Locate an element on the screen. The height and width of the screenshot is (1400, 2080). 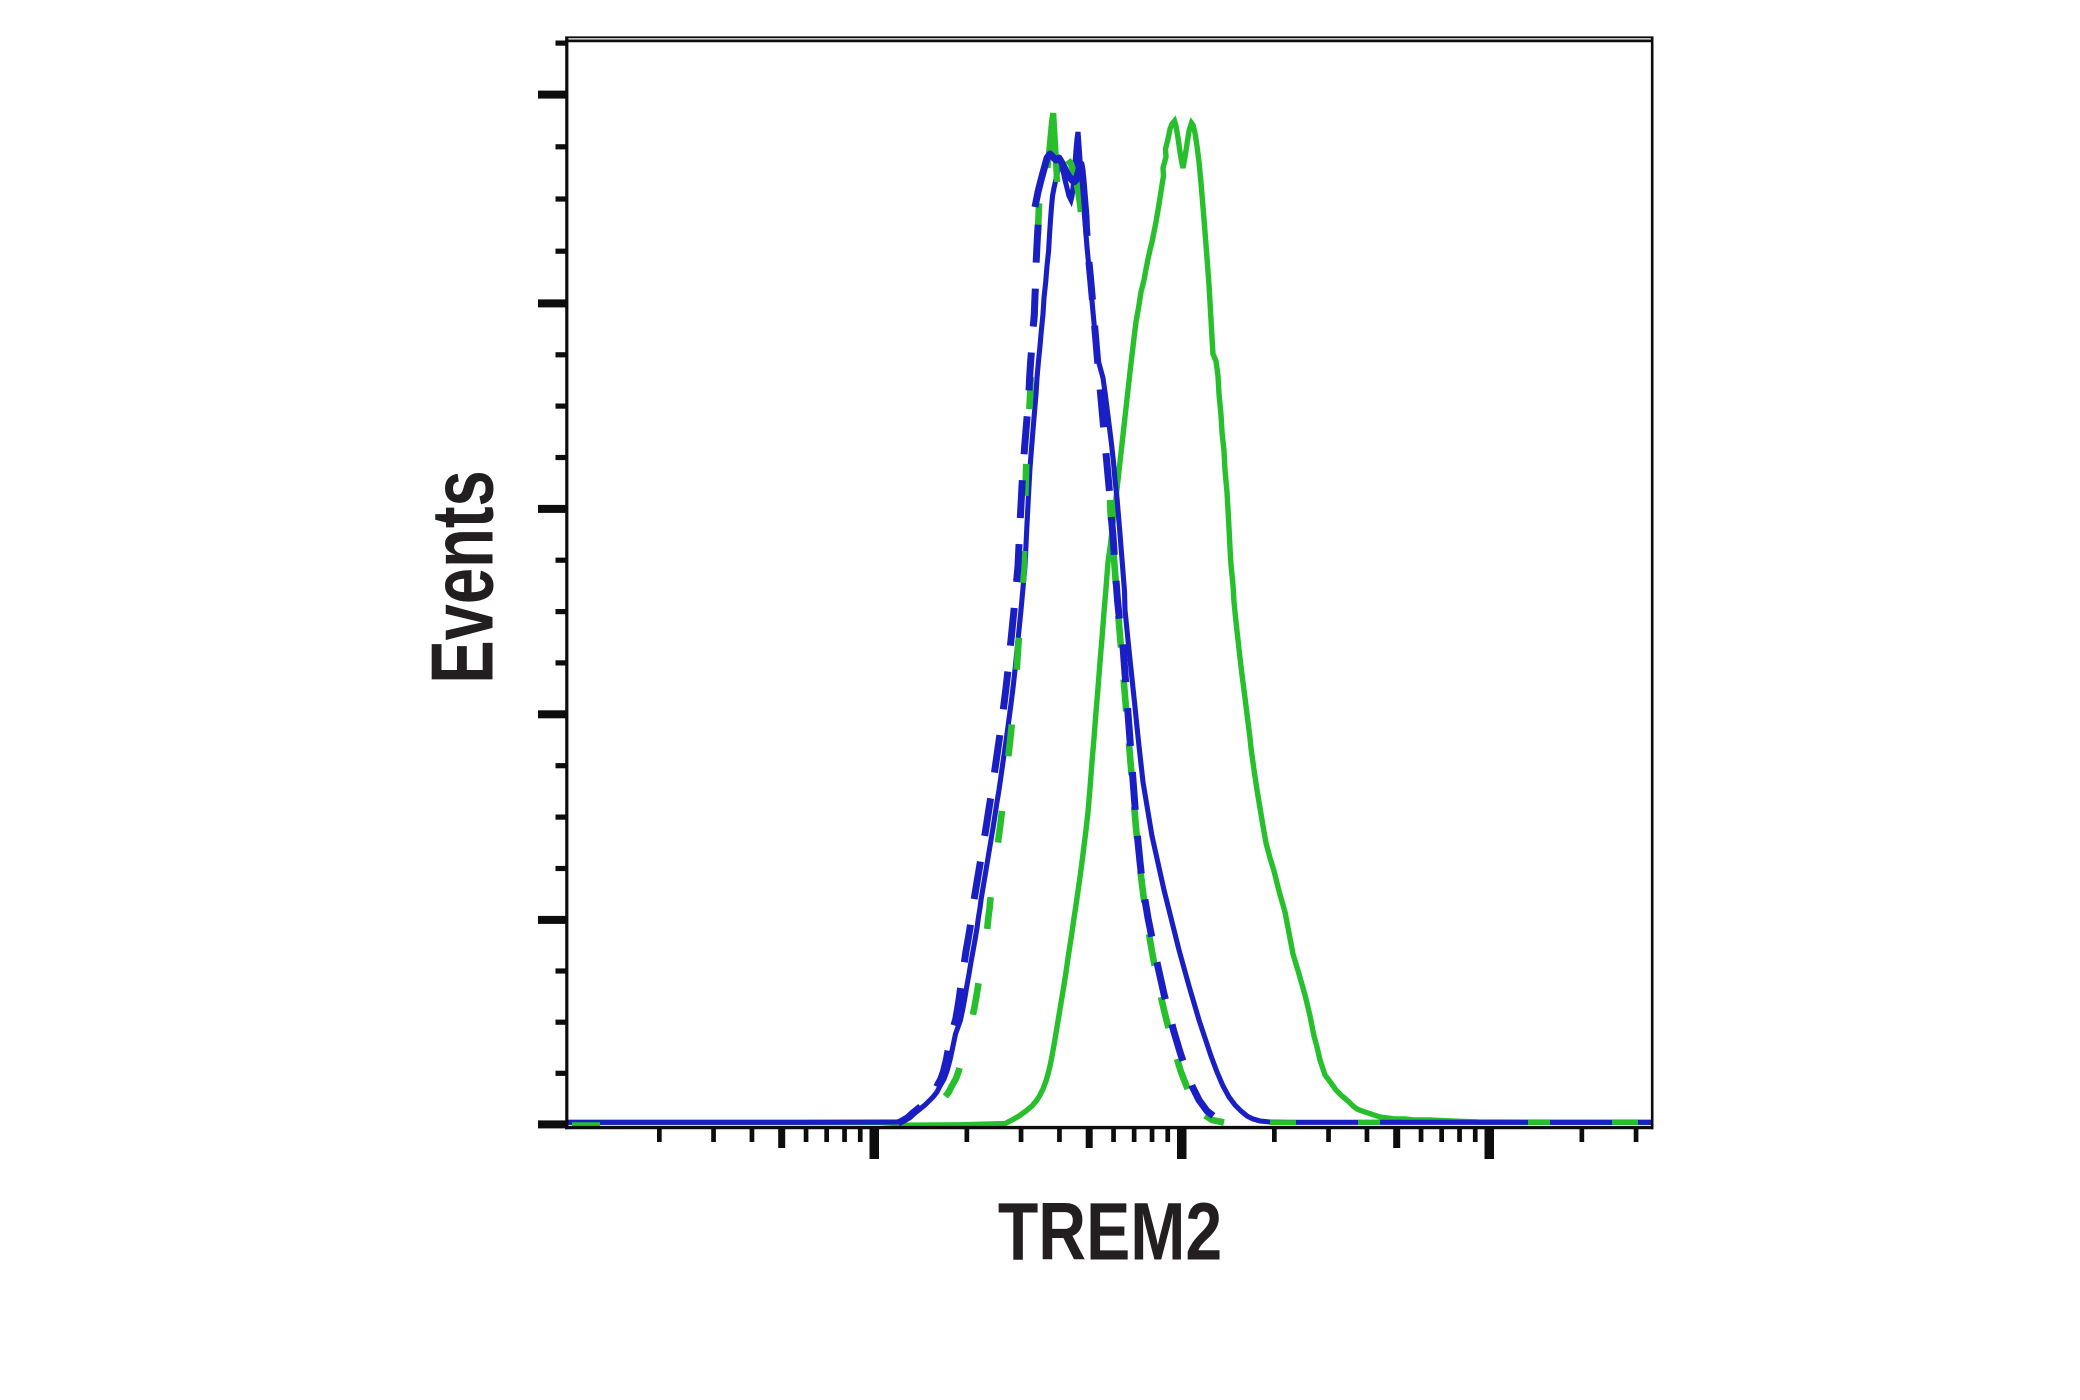
svg-text: Events is located at coordinates (463, 577).